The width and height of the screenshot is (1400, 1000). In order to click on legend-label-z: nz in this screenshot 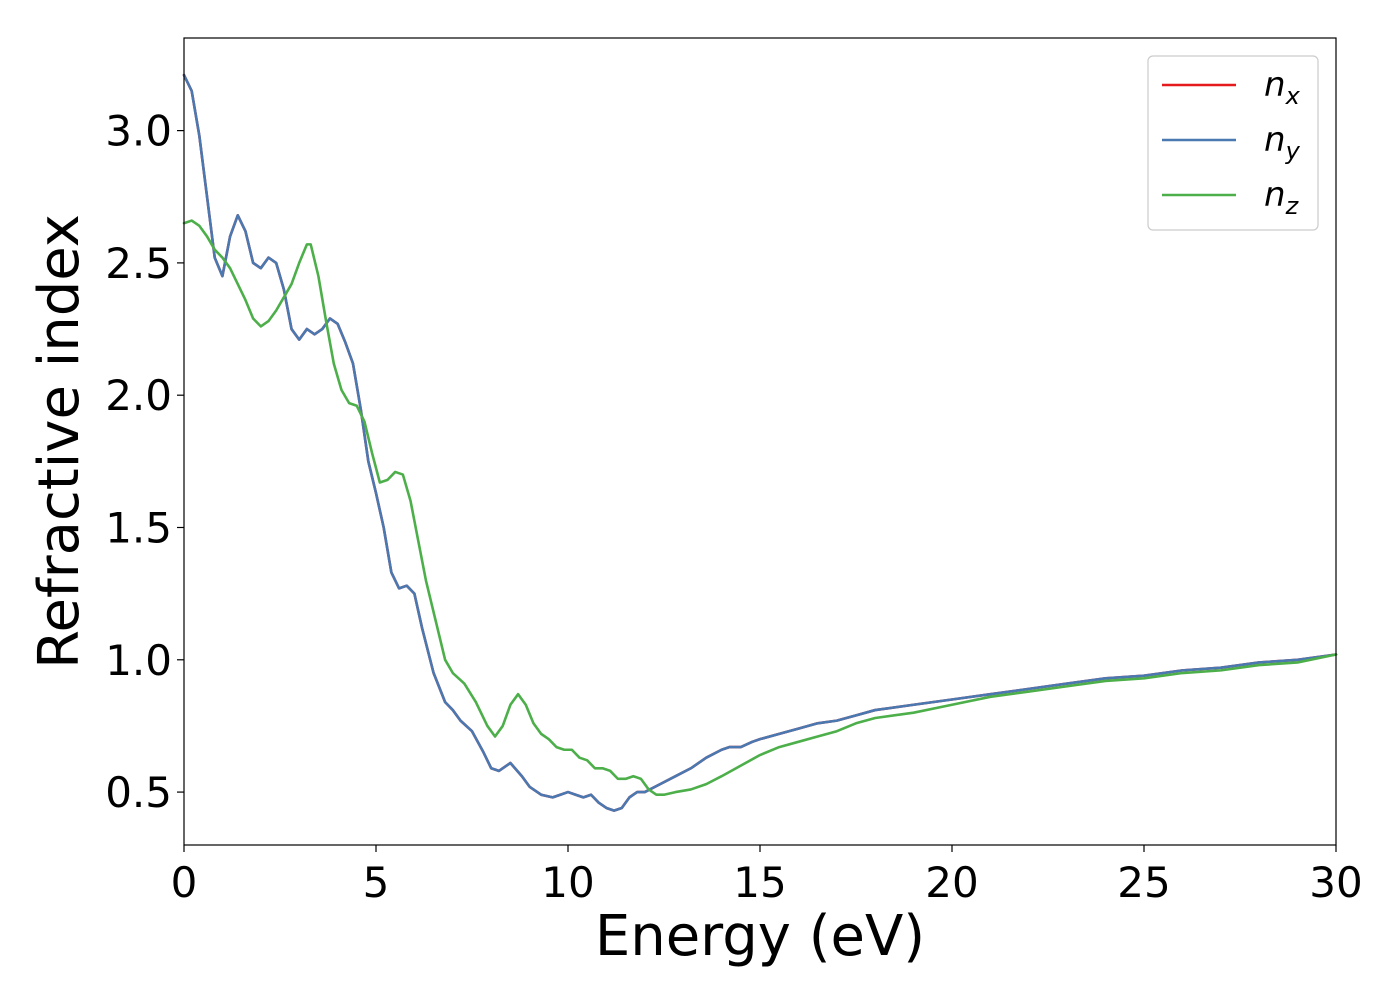, I will do `click(1282, 197)`.